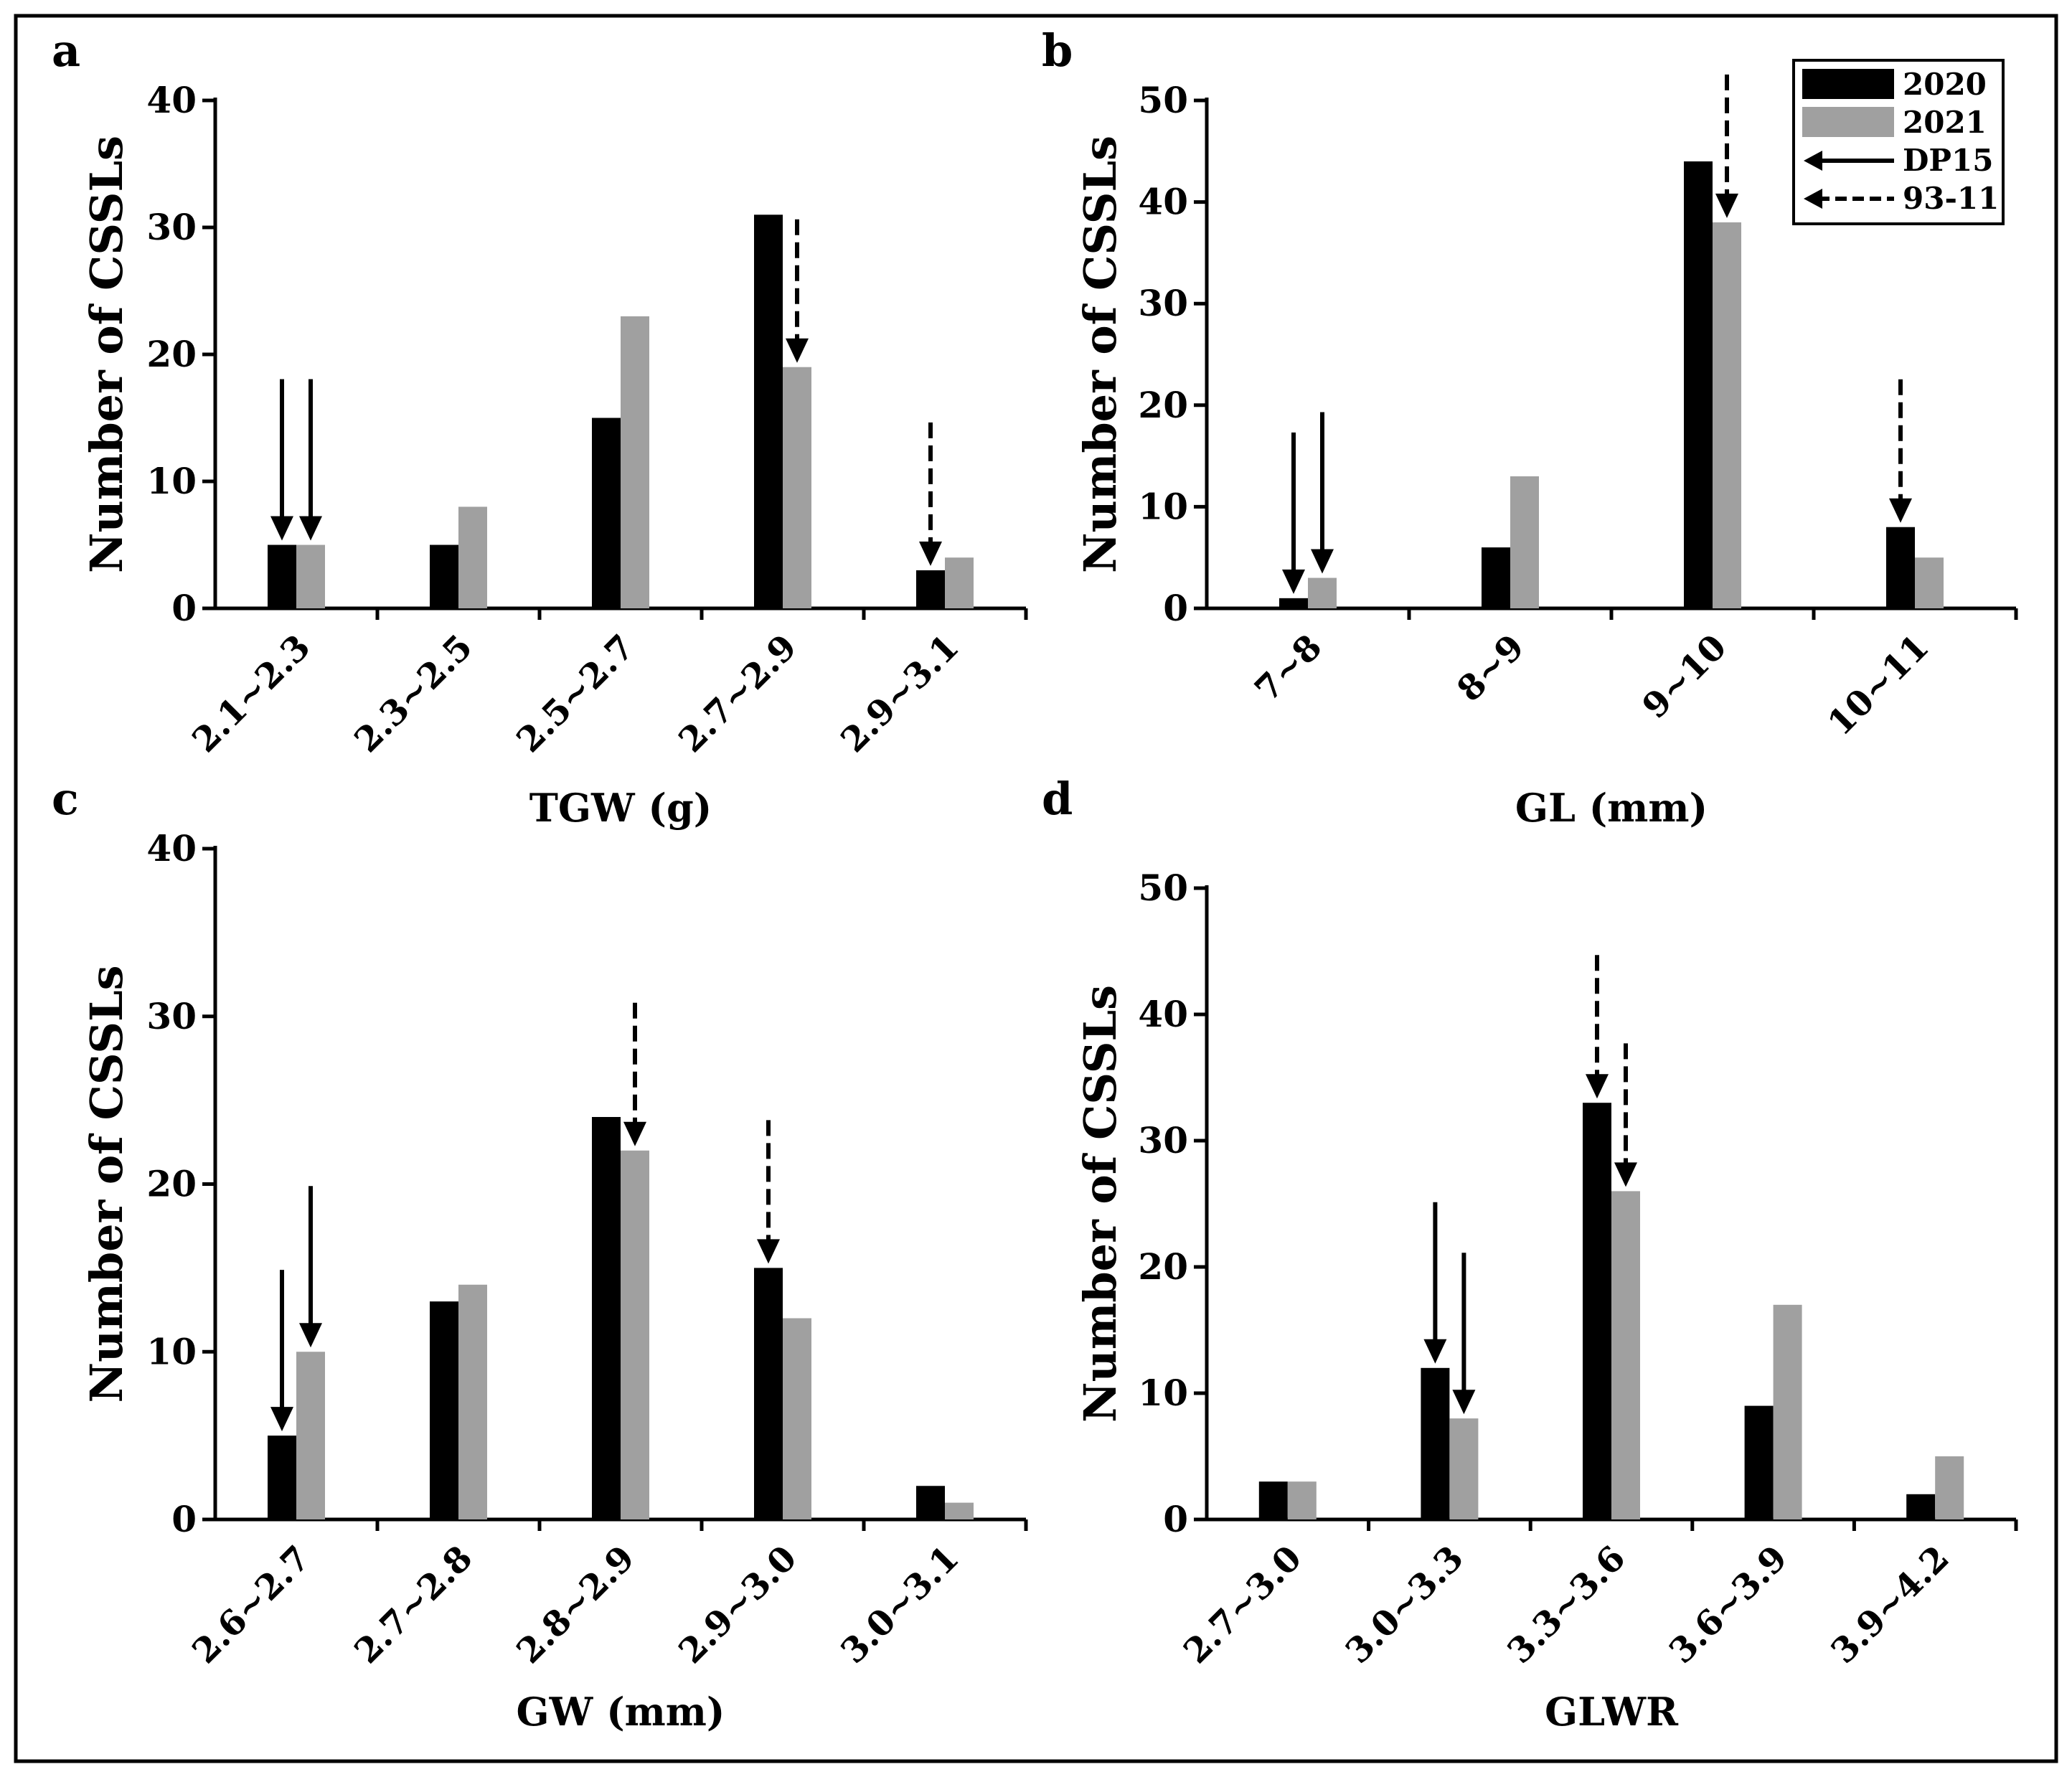  I want to click on x-axis-title: GW (mm), so click(621, 1712).